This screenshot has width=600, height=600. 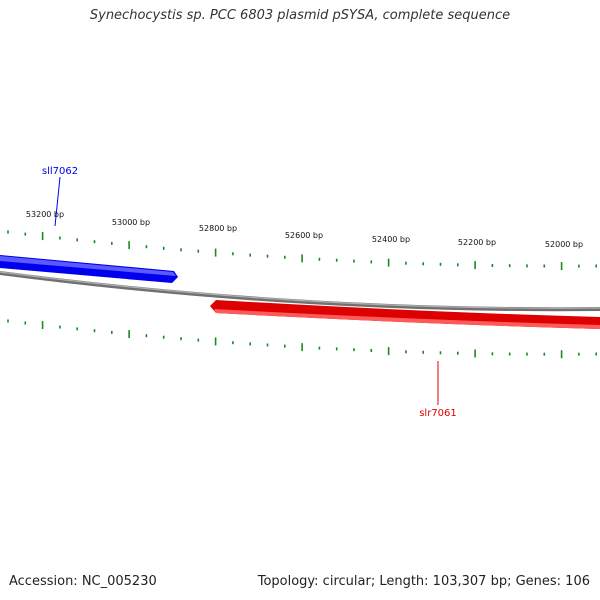 I want to click on sequence-backbone, so click(x=300, y=291).